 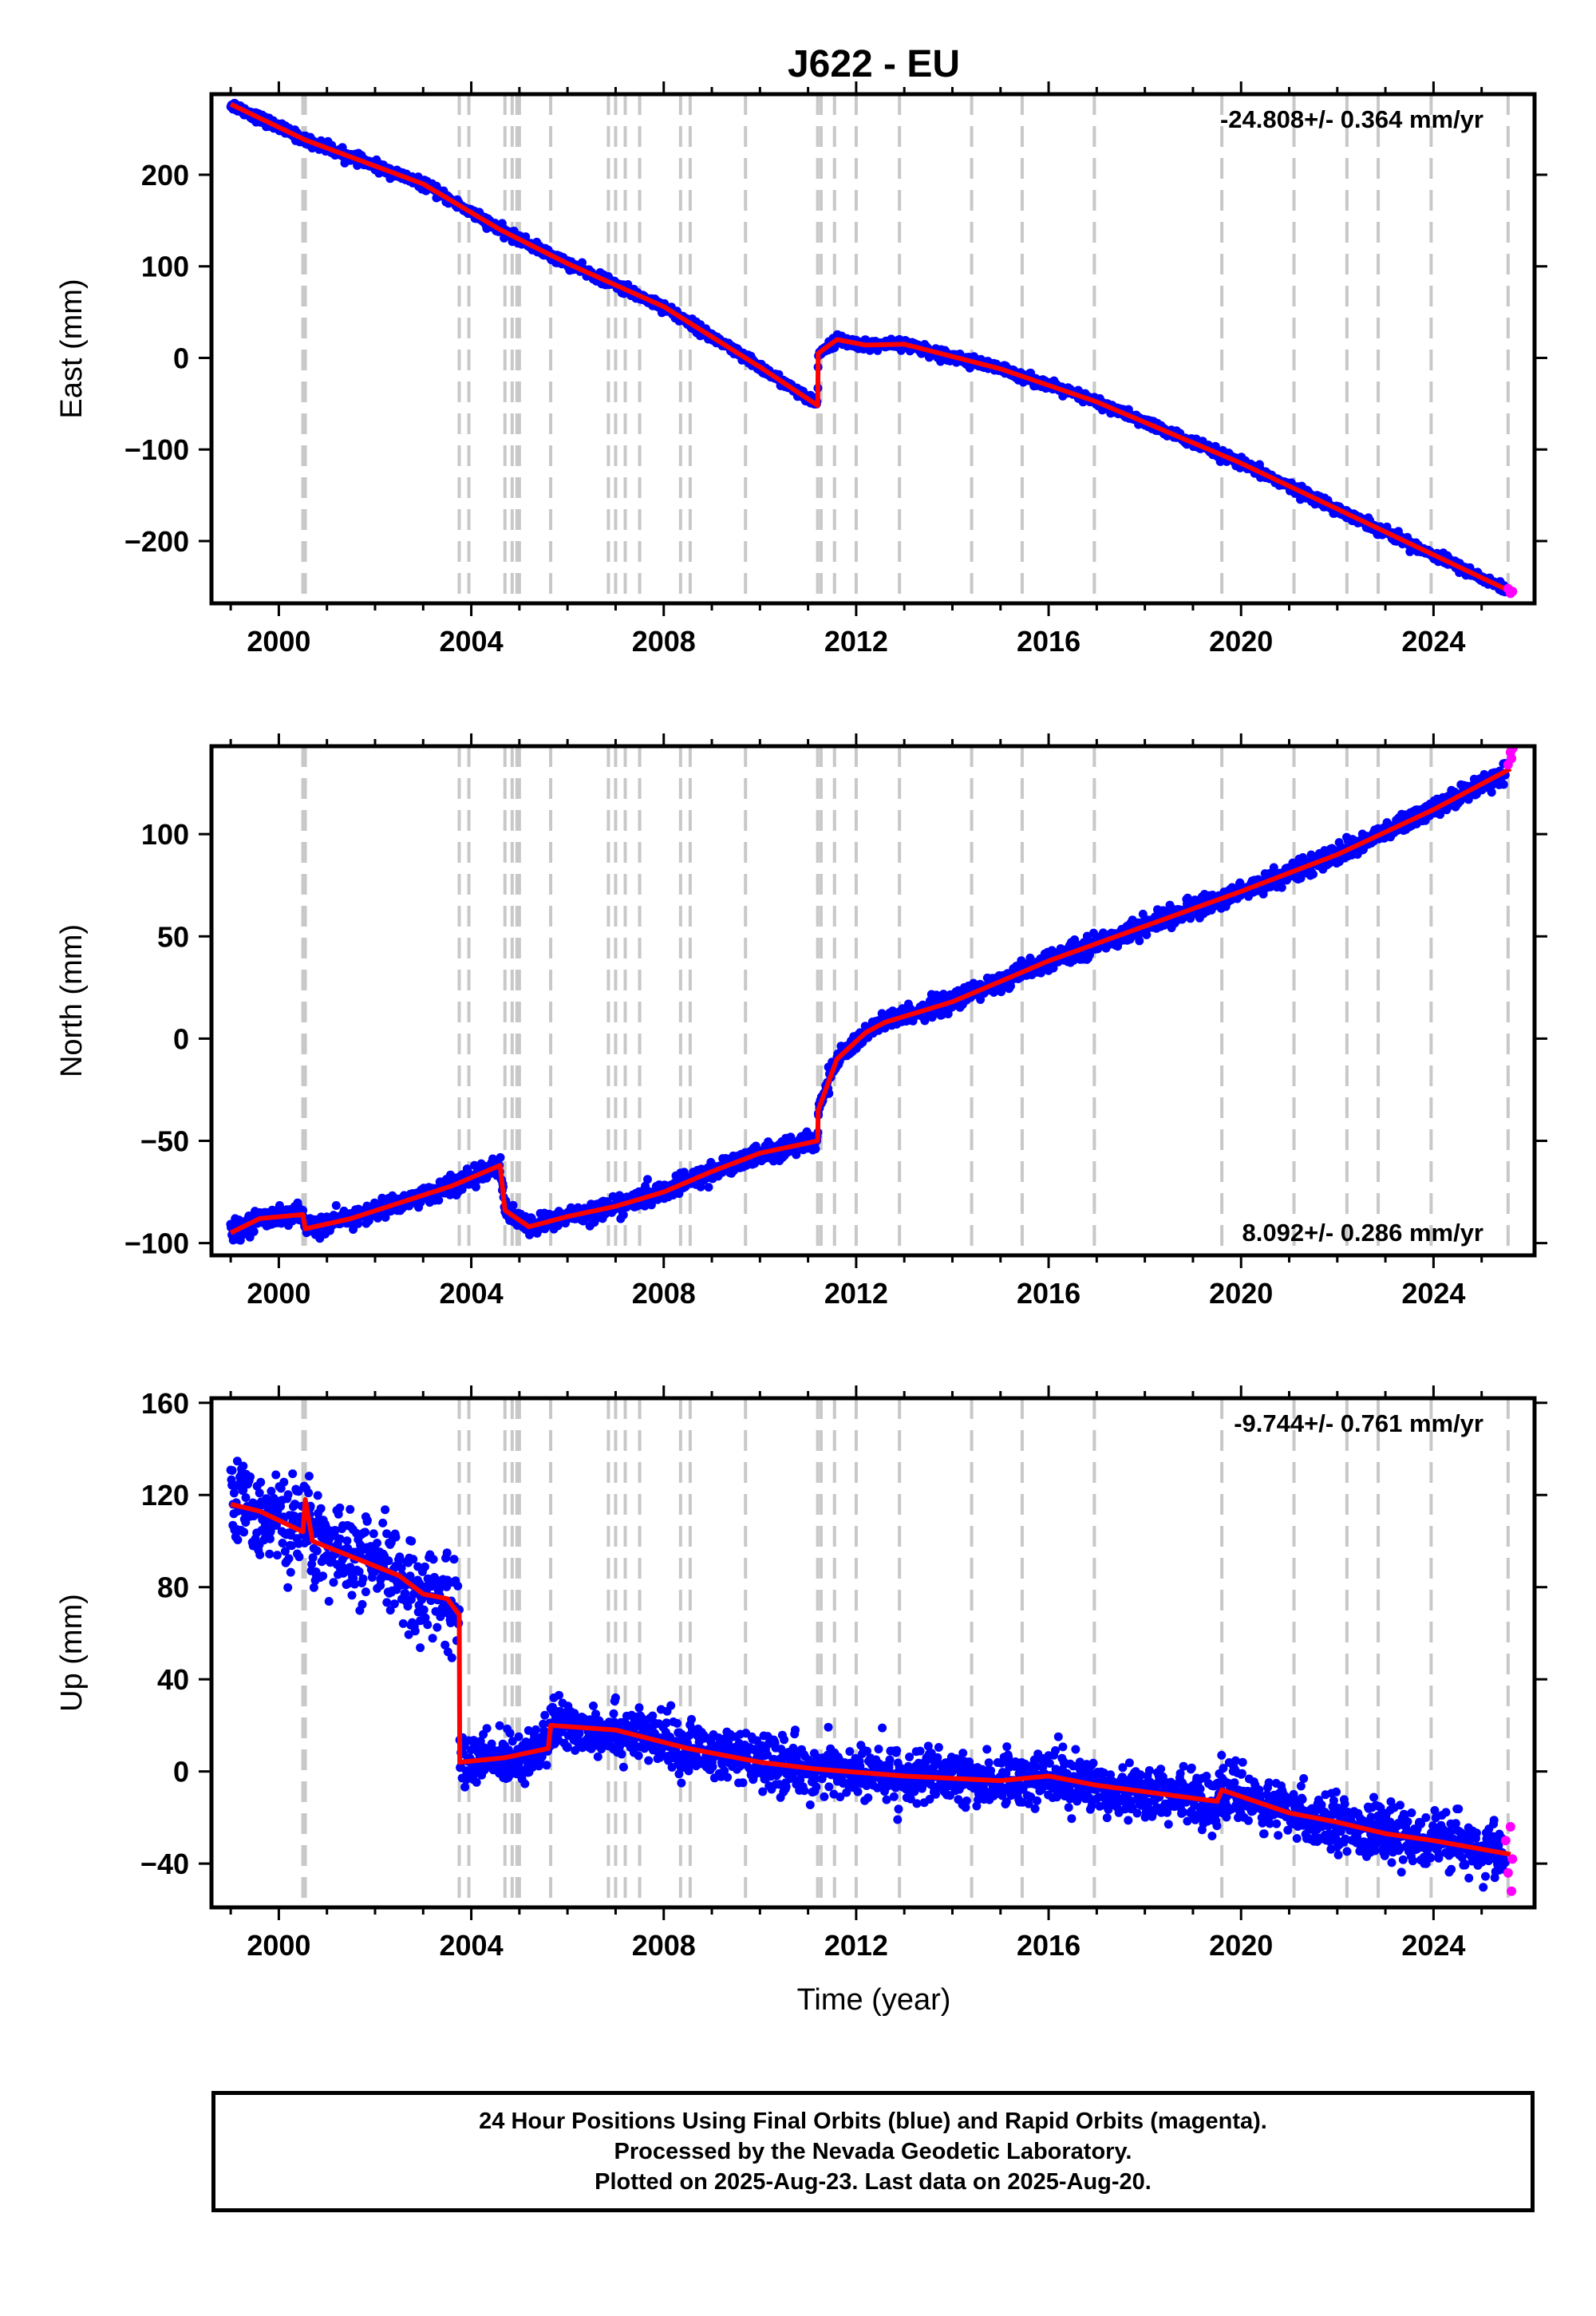 What do you see at coordinates (165, 175) in the screenshot?
I see `y-tick-label: 200` at bounding box center [165, 175].